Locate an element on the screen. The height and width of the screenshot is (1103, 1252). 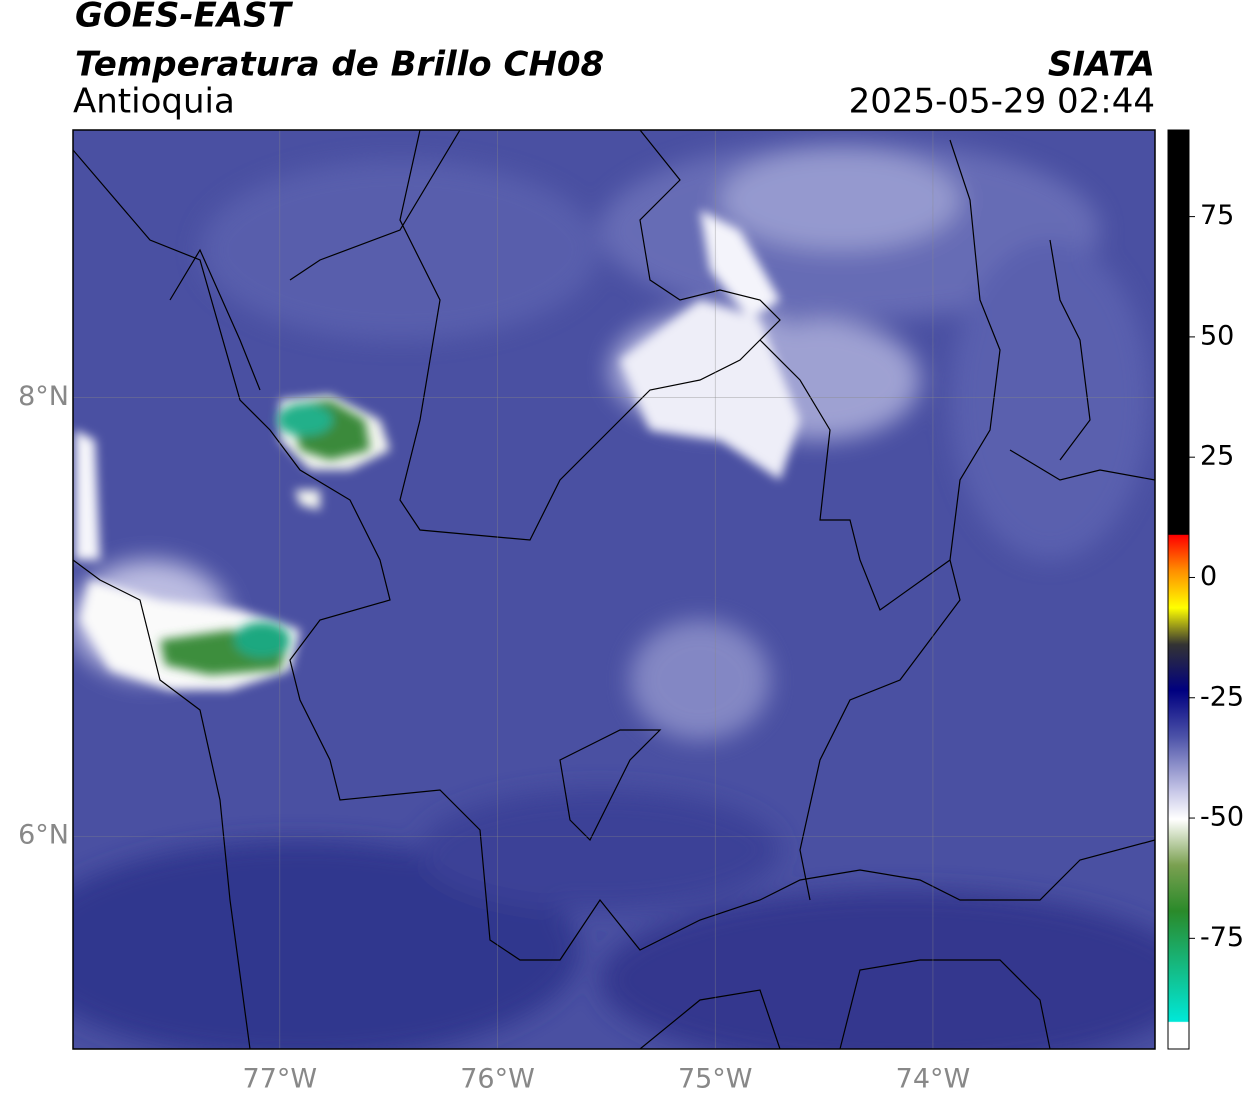
subtitle: Temperatura de Brillo CH08 is located at coordinates (339, 65).